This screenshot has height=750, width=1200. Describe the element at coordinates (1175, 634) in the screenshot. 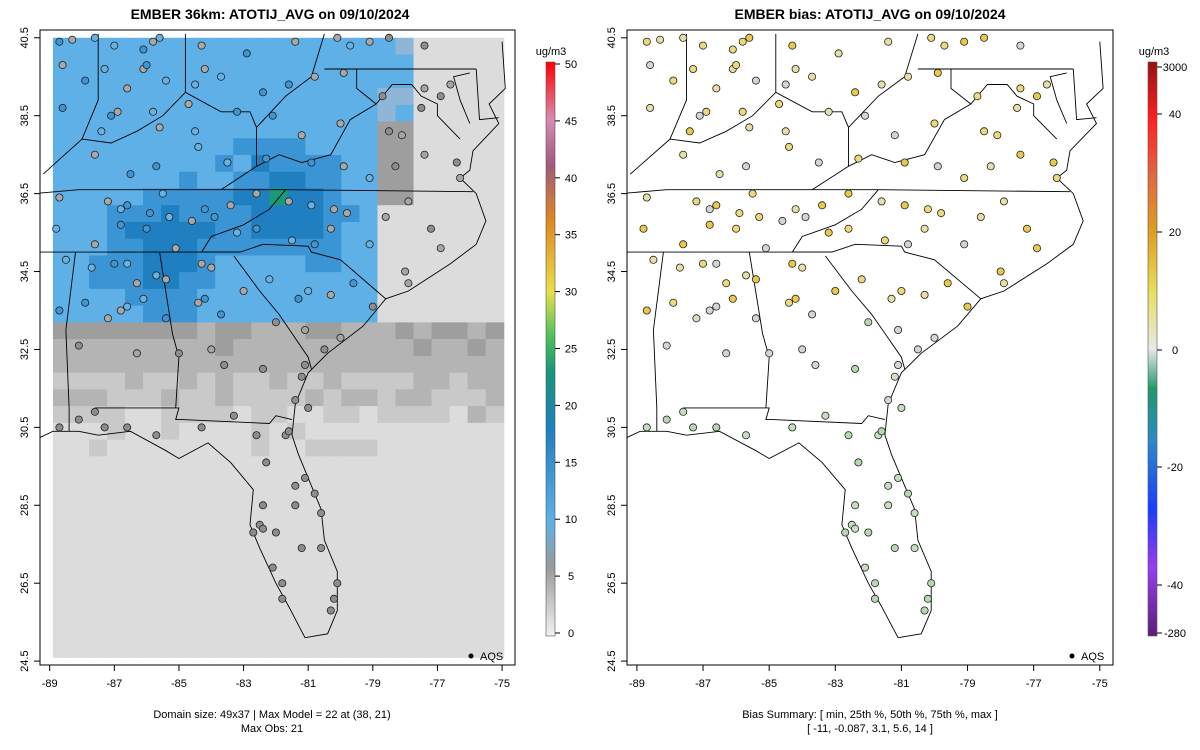

I see `right-colorbar-tick-label: -280` at that location.